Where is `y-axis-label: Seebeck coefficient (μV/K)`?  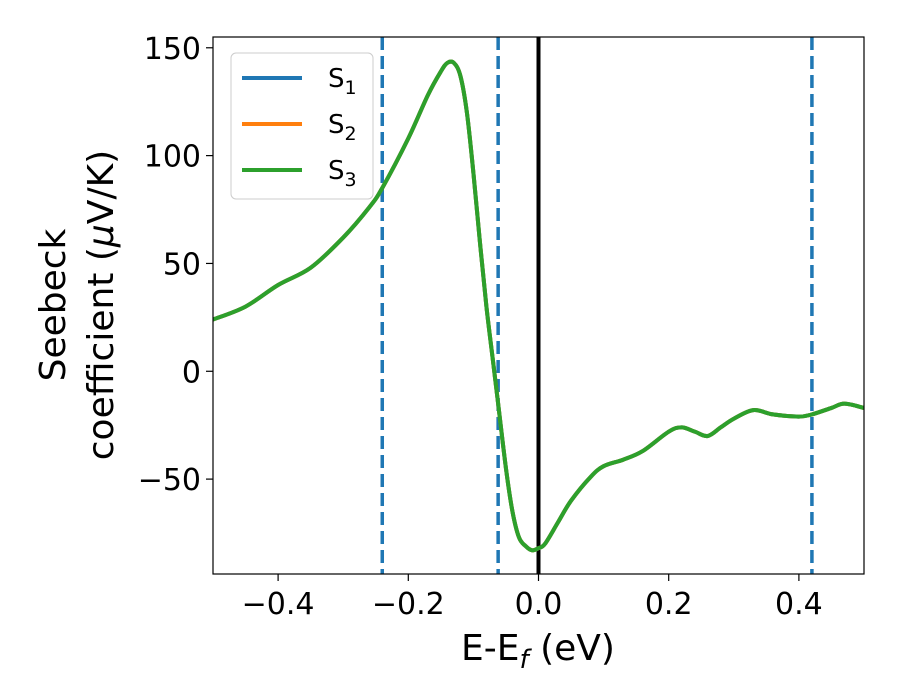
y-axis-label: Seebeck coefficient (μV/K) is located at coordinates (77, 305).